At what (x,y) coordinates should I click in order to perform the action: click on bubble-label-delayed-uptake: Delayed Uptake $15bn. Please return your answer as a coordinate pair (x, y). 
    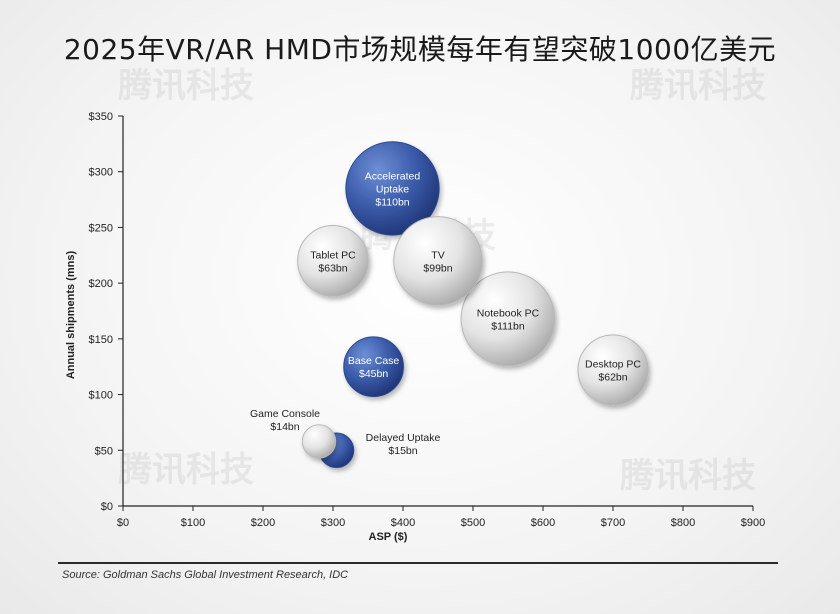
    Looking at the image, I should click on (403, 444).